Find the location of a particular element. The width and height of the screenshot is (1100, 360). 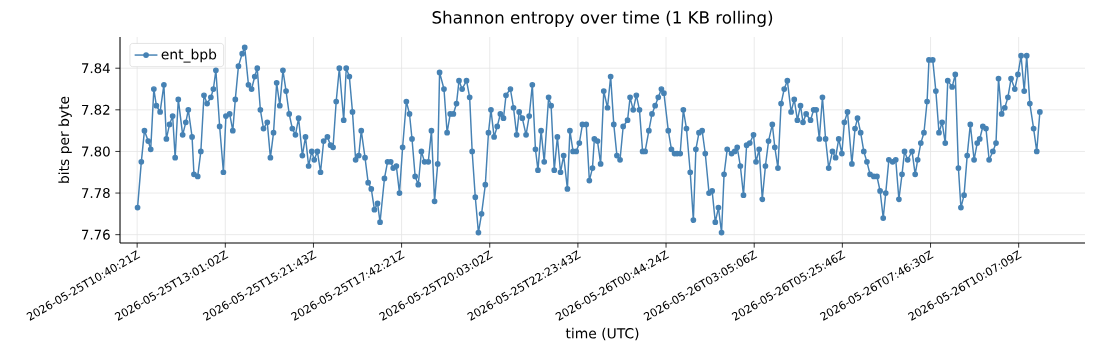

y-tick-label: 7.76 is located at coordinates (96, 234).